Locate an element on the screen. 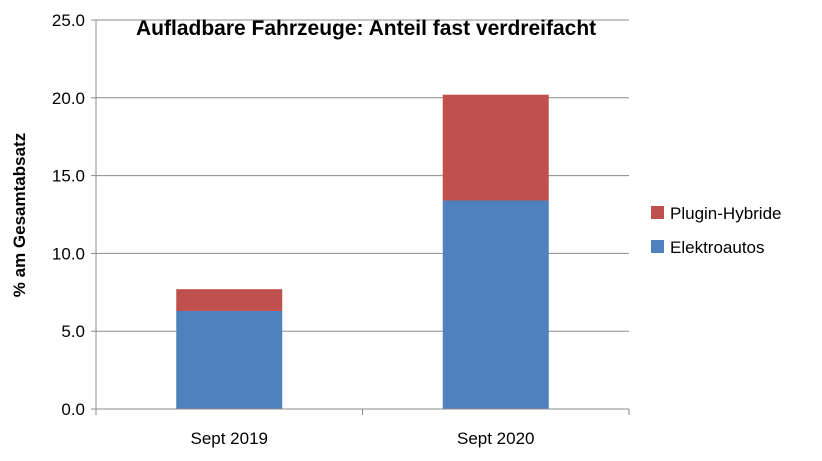 This screenshot has height=461, width=822. bar-elektroautos-sept-2020 is located at coordinates (495, 304).